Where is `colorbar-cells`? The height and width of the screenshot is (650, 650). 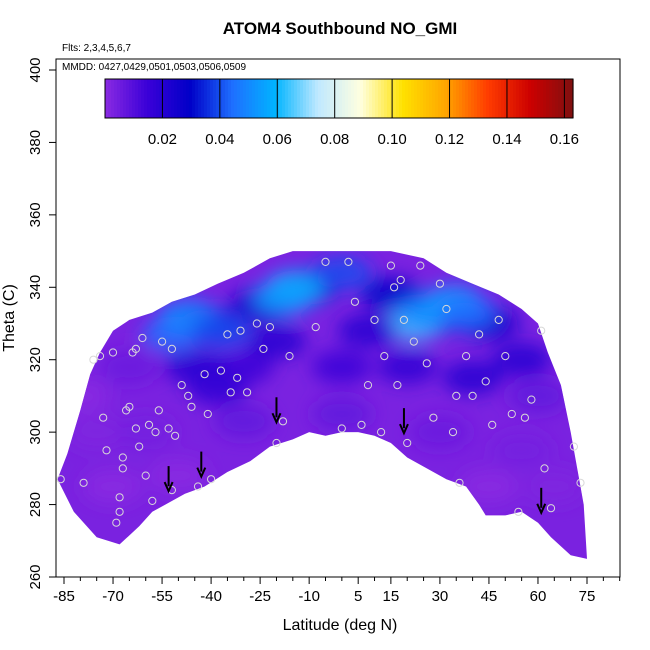 colorbar-cells is located at coordinates (339, 98).